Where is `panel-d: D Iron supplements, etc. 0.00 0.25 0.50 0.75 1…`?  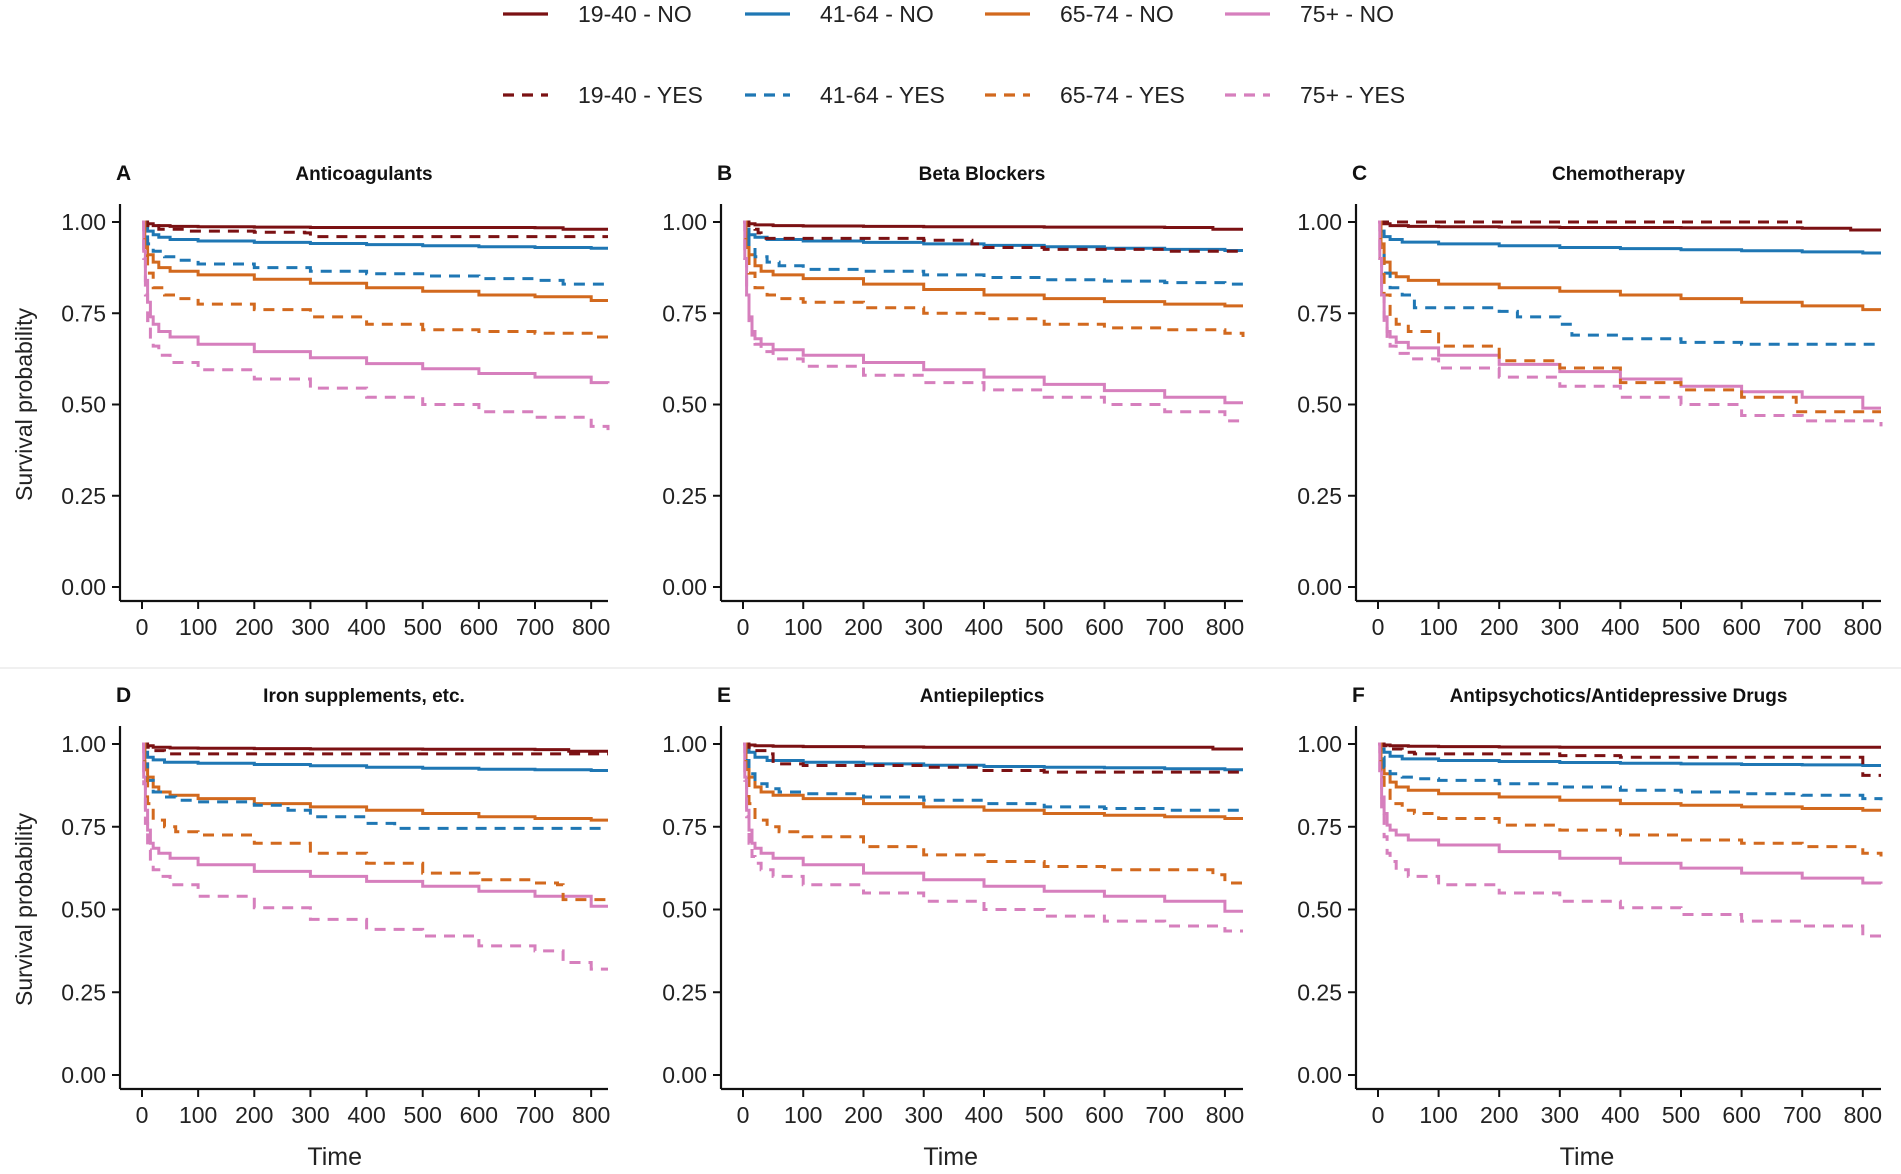 panel-d: D Iron supplements, etc. 0.00 0.25 0.50 0.75 1… is located at coordinates (310, 927).